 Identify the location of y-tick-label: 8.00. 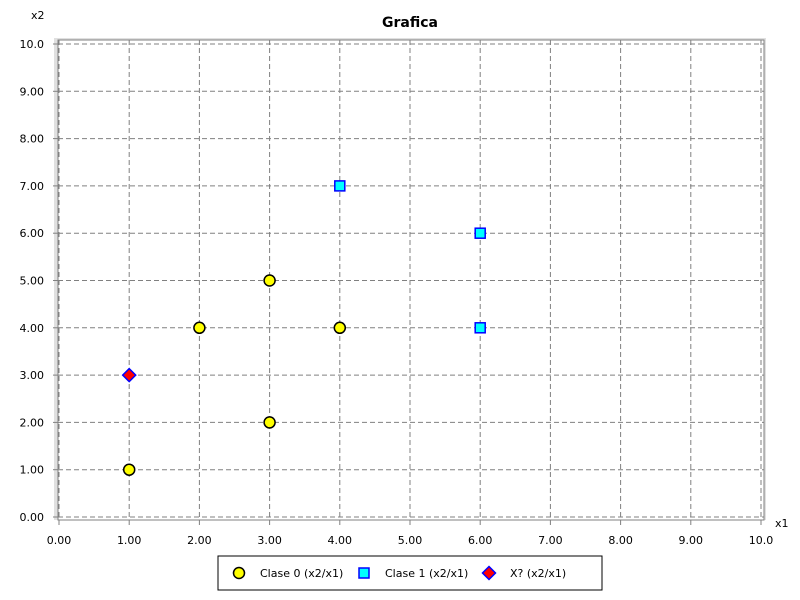
(32, 139).